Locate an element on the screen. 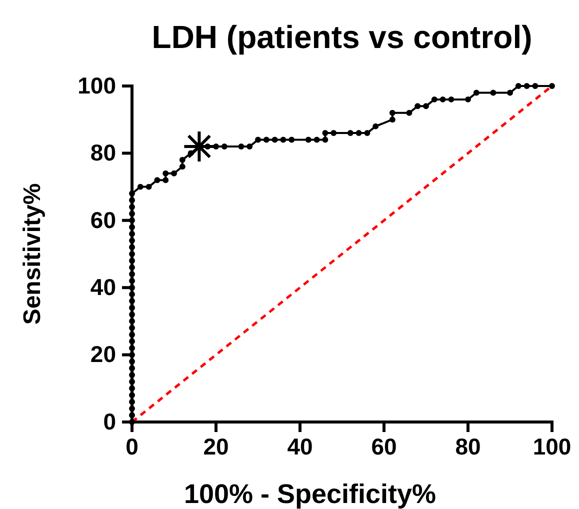  x-tick-label: 60 is located at coordinates (384, 446).